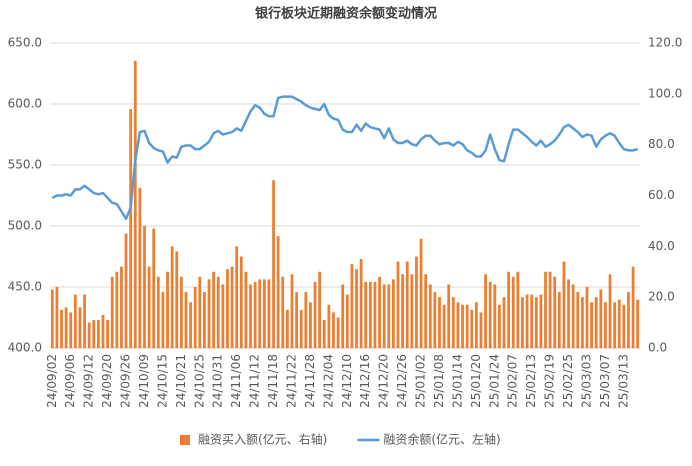 The height and width of the screenshot is (466, 692). What do you see at coordinates (623, 381) in the screenshot?
I see `x-tick-label: 25/03/13` at bounding box center [623, 381].